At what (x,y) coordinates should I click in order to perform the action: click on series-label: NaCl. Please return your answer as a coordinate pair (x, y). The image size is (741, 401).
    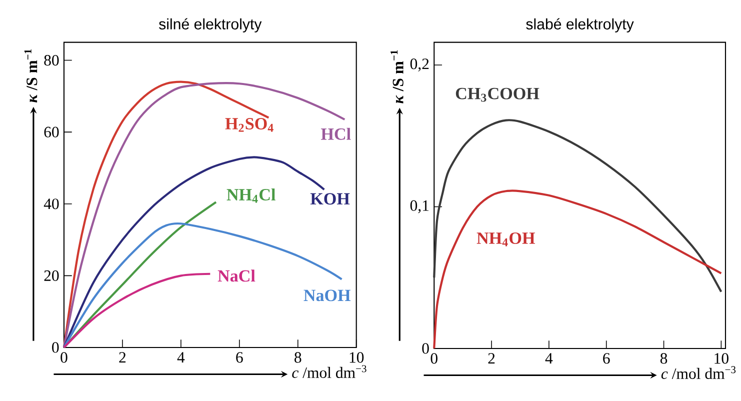
    Looking at the image, I should click on (237, 276).